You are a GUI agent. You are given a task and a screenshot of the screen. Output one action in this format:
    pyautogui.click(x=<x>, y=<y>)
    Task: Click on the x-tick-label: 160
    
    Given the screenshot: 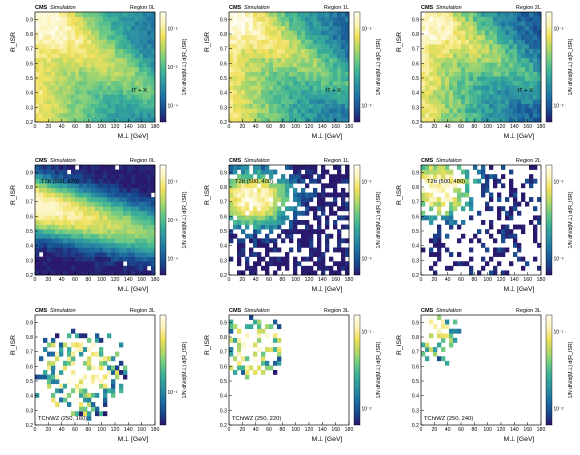 What is the action you would take?
    pyautogui.click(x=335, y=430)
    